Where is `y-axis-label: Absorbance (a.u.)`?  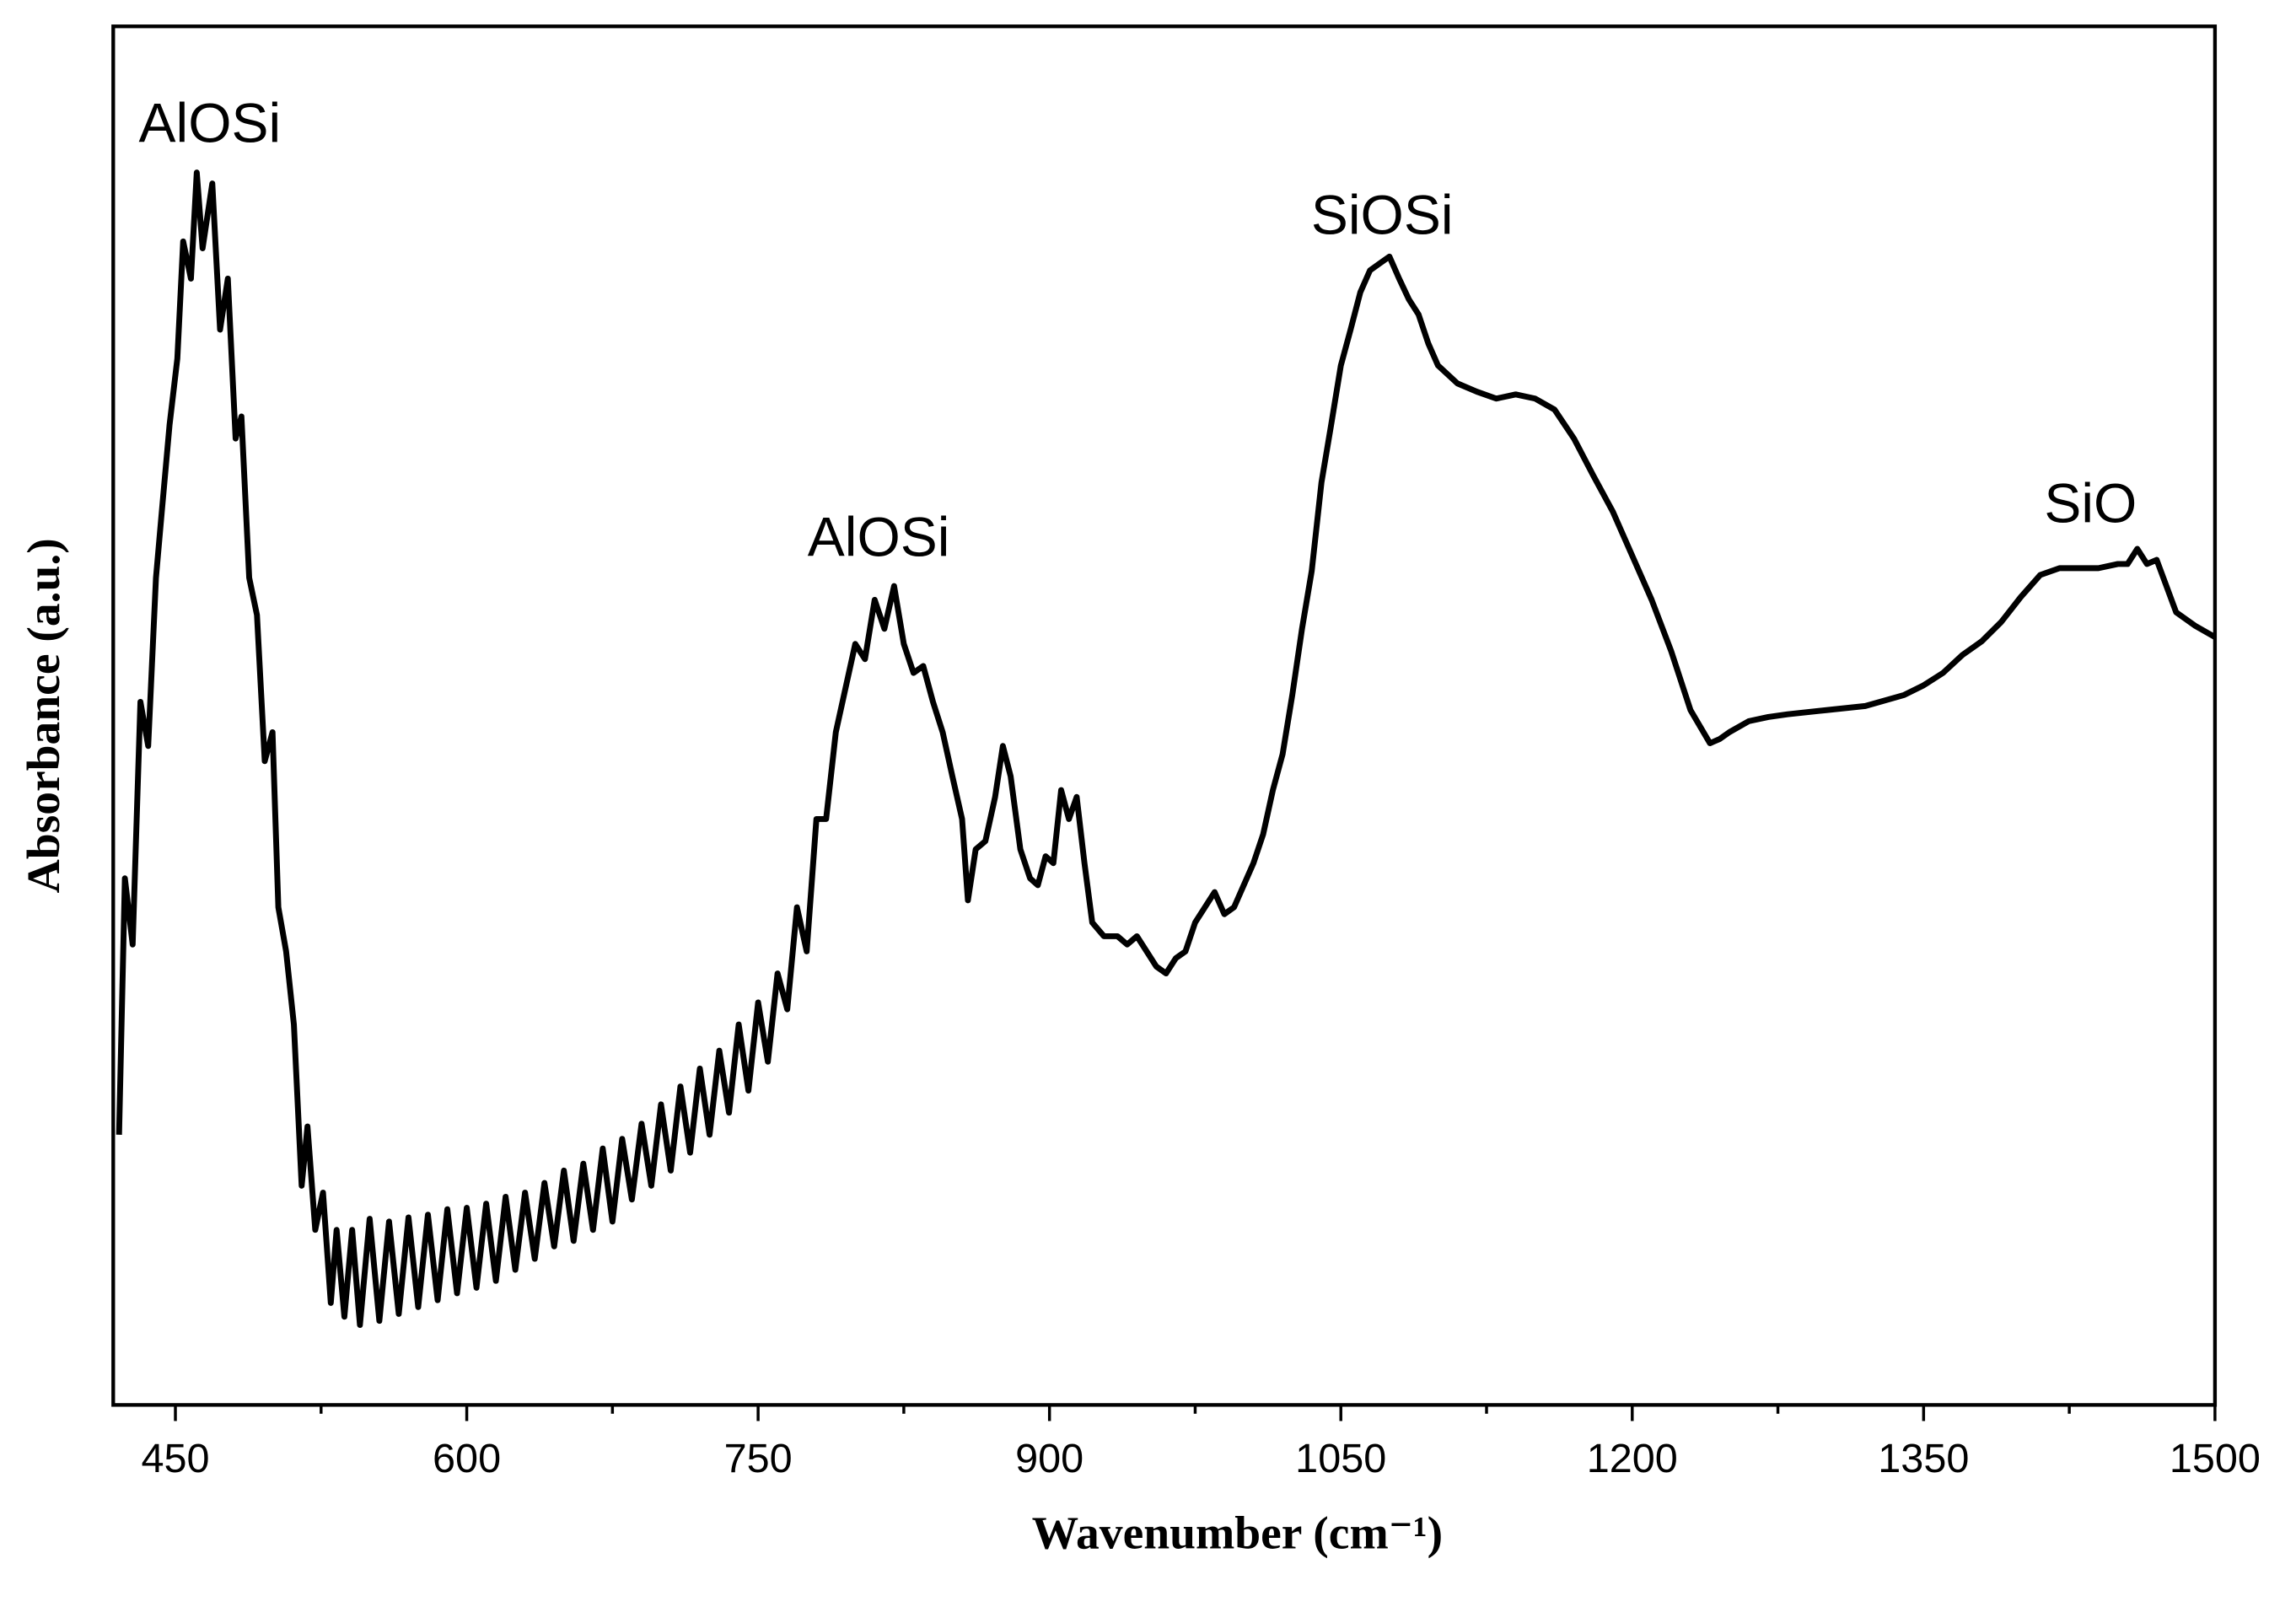 y-axis-label: Absorbance (a.u.) is located at coordinates (45, 716).